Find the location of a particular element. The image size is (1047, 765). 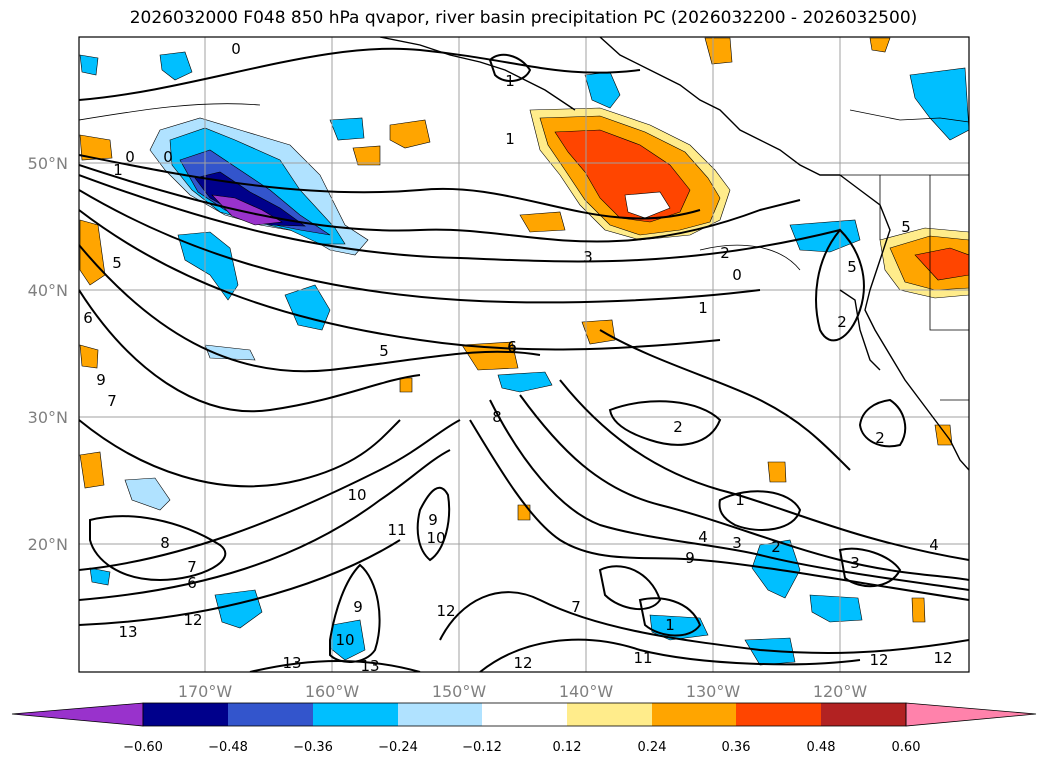

colorbar-tick-label: 0.24 is located at coordinates (652, 747).